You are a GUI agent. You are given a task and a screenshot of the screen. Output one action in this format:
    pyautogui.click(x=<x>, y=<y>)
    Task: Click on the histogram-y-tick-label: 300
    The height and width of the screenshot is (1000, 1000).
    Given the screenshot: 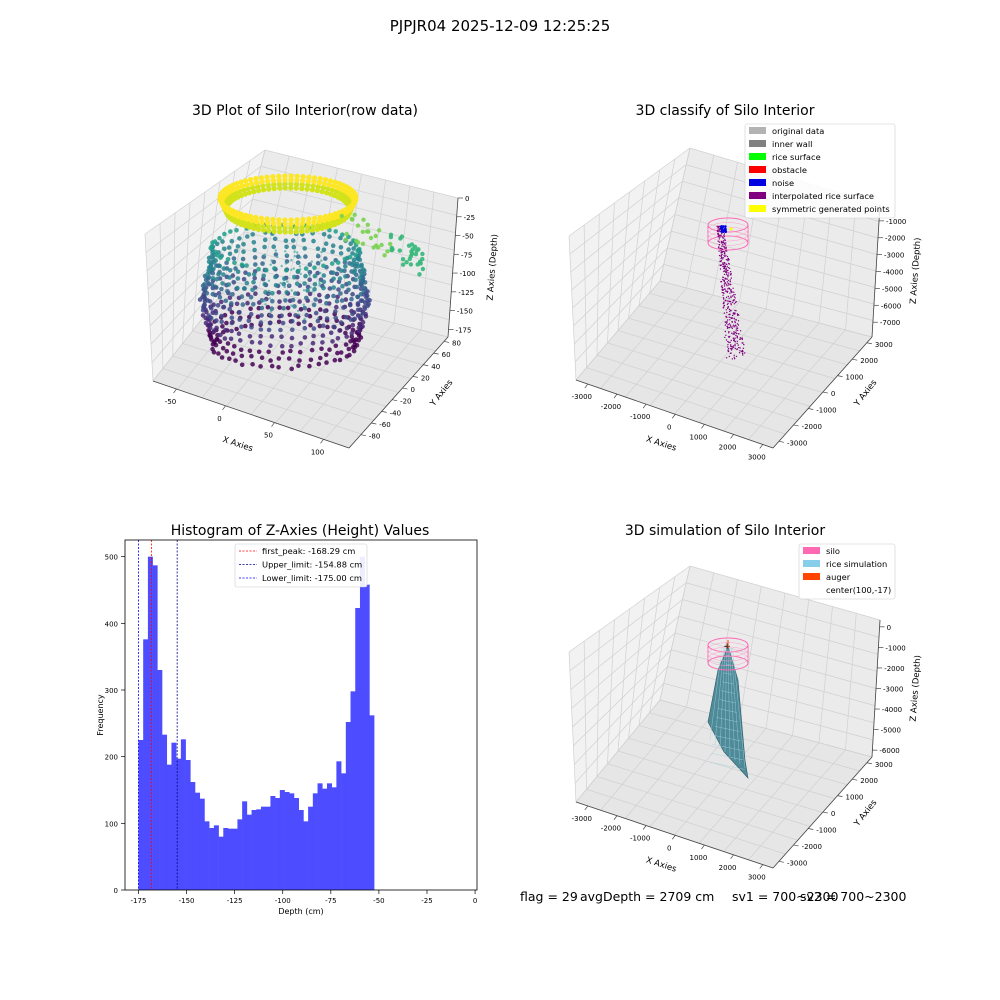 What is the action you would take?
    pyautogui.click(x=111, y=691)
    